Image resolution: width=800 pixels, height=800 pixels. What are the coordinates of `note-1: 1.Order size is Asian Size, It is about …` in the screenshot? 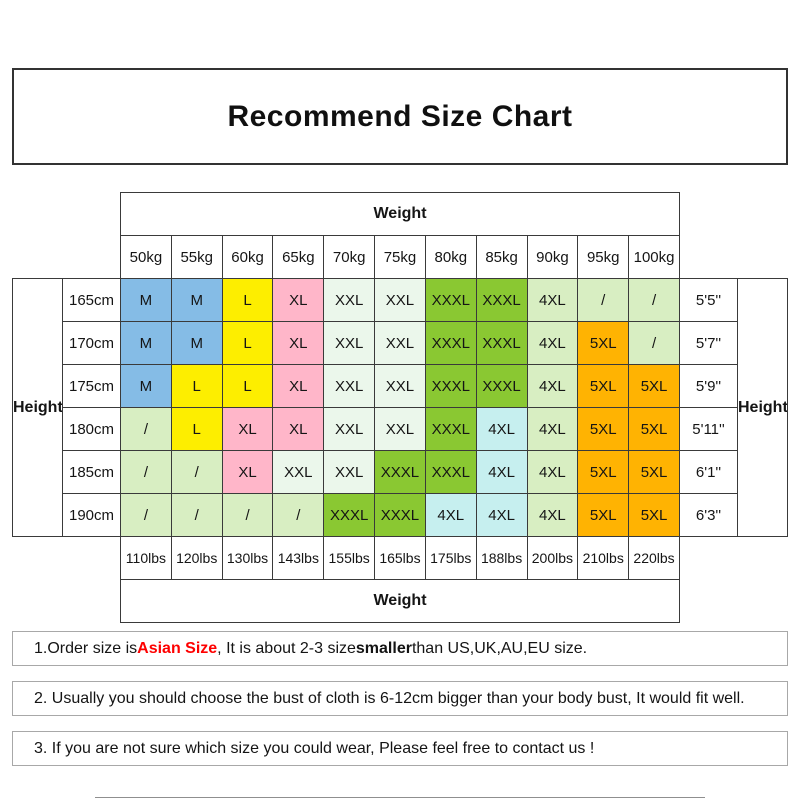 It's located at (400, 648).